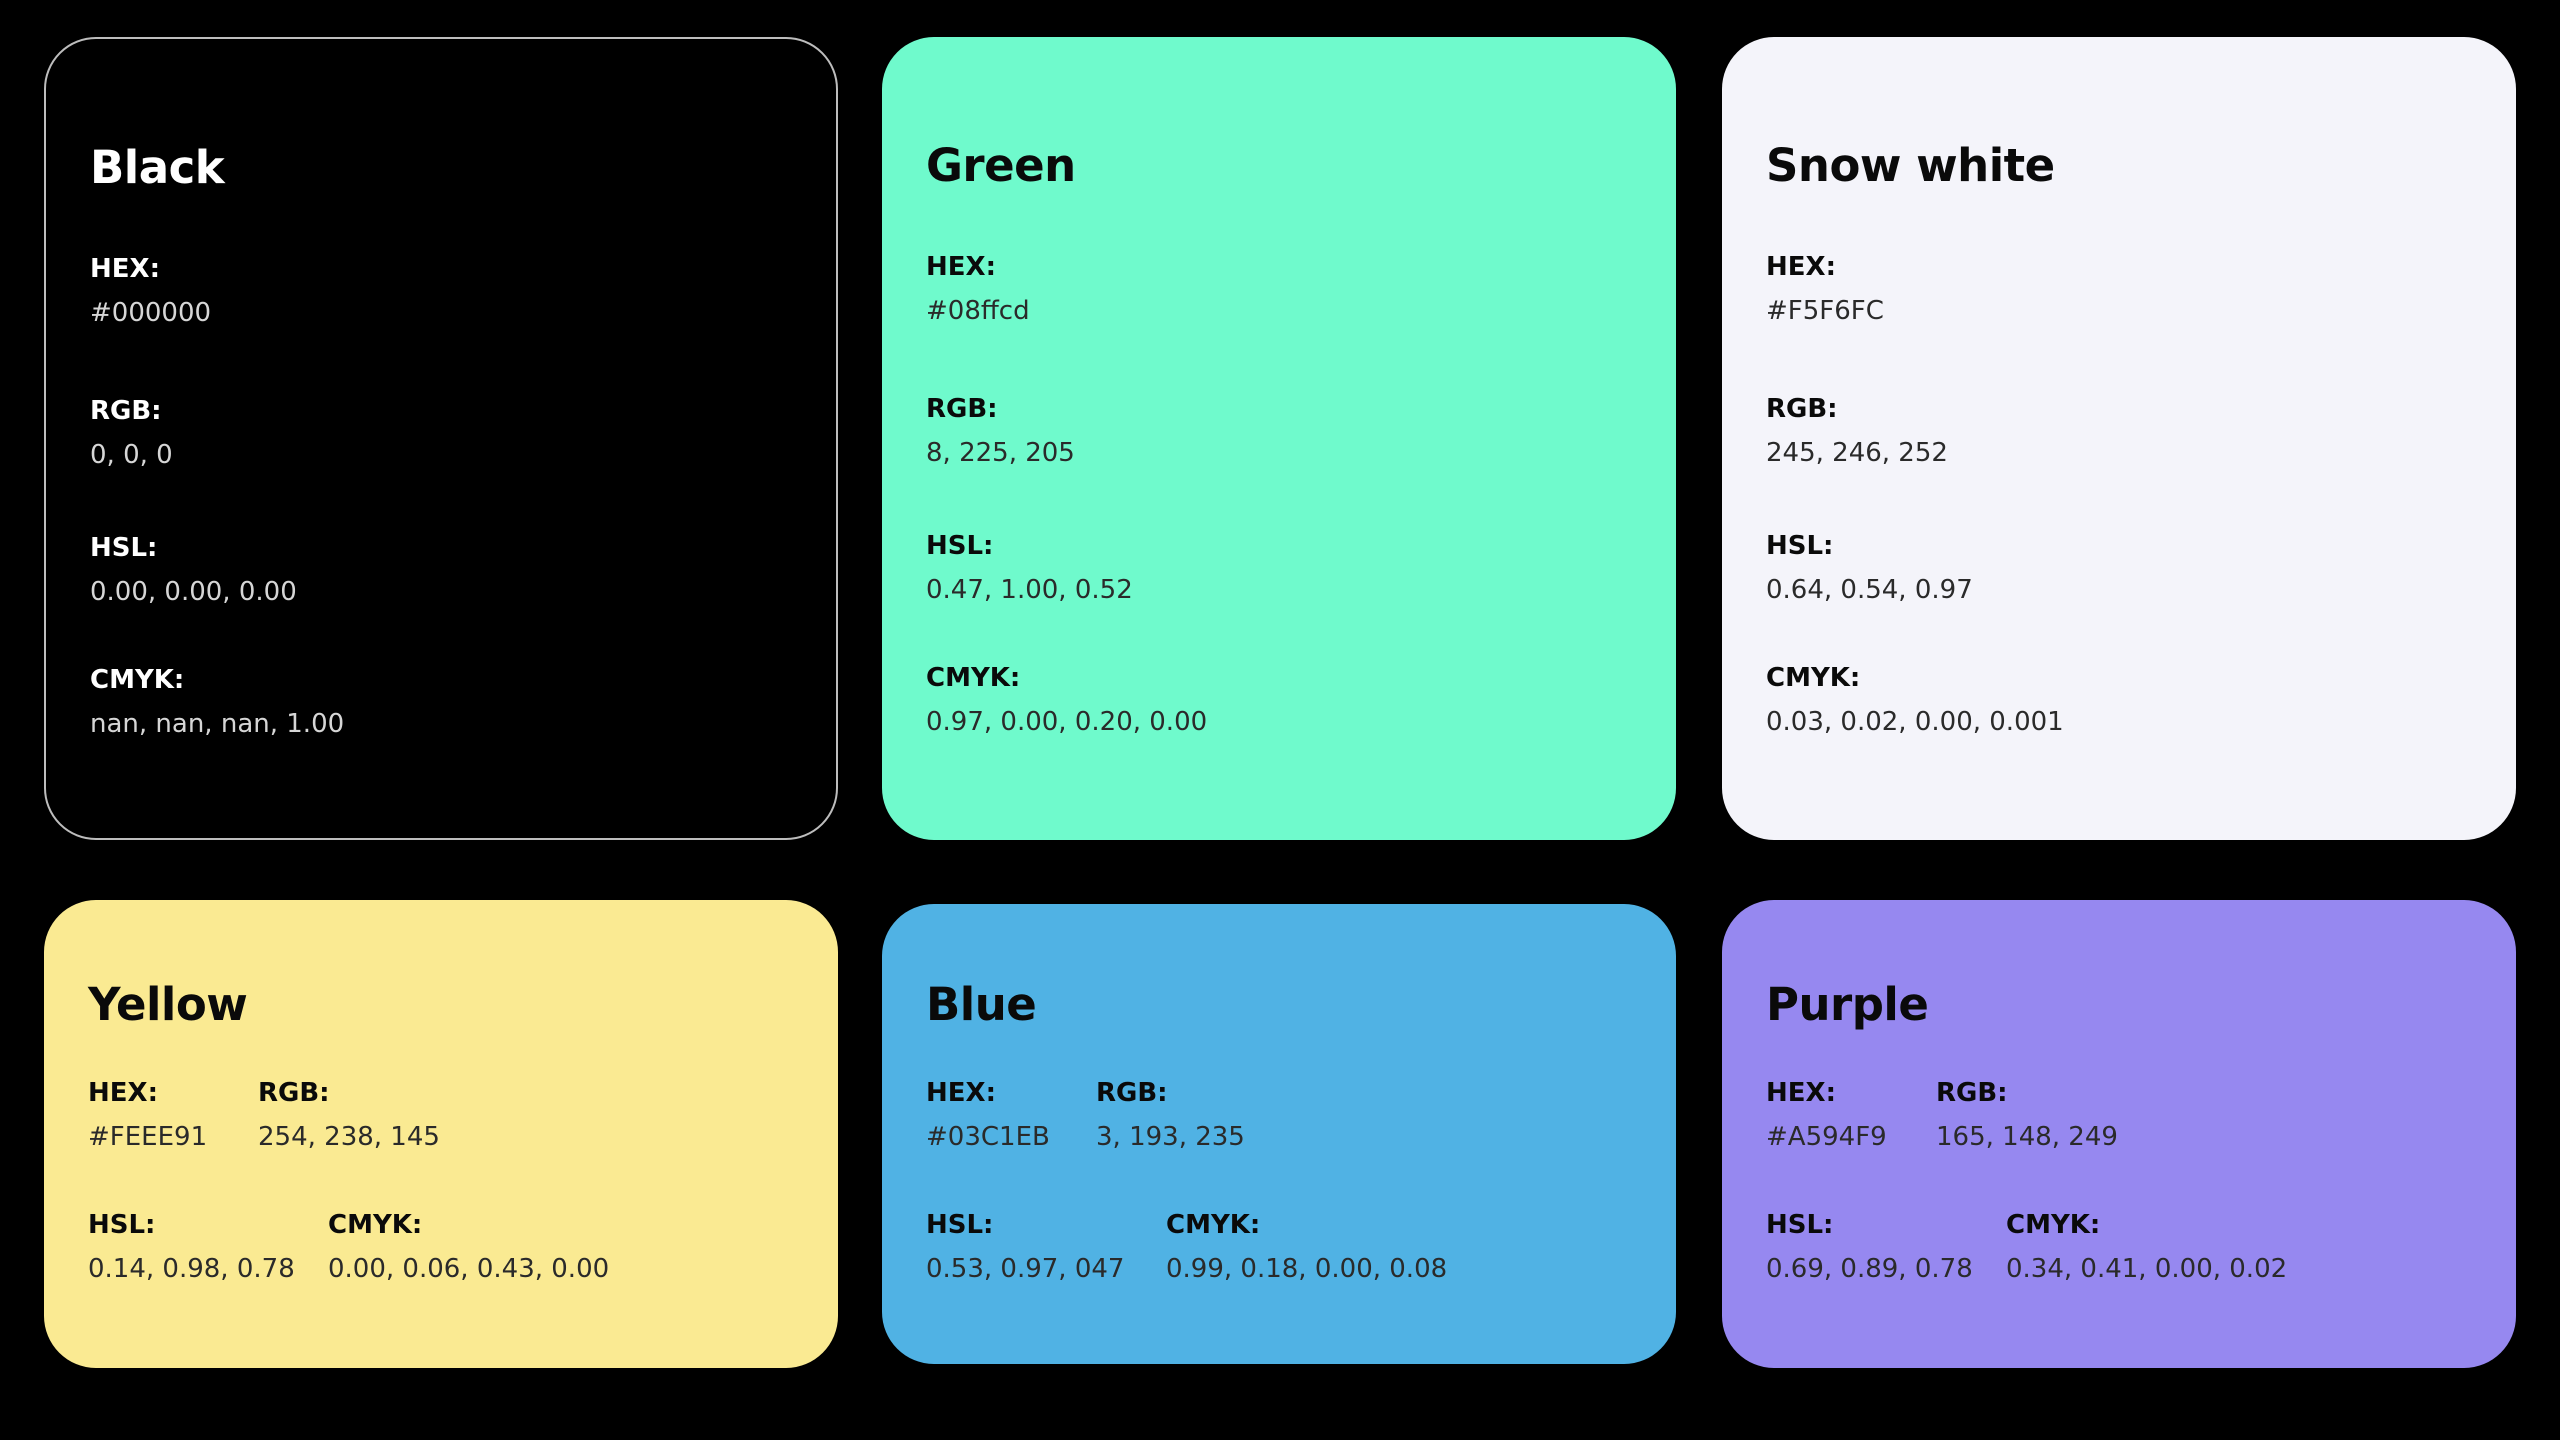 The image size is (2560, 1440). I want to click on hex-value: #FEEE91, so click(148, 1137).